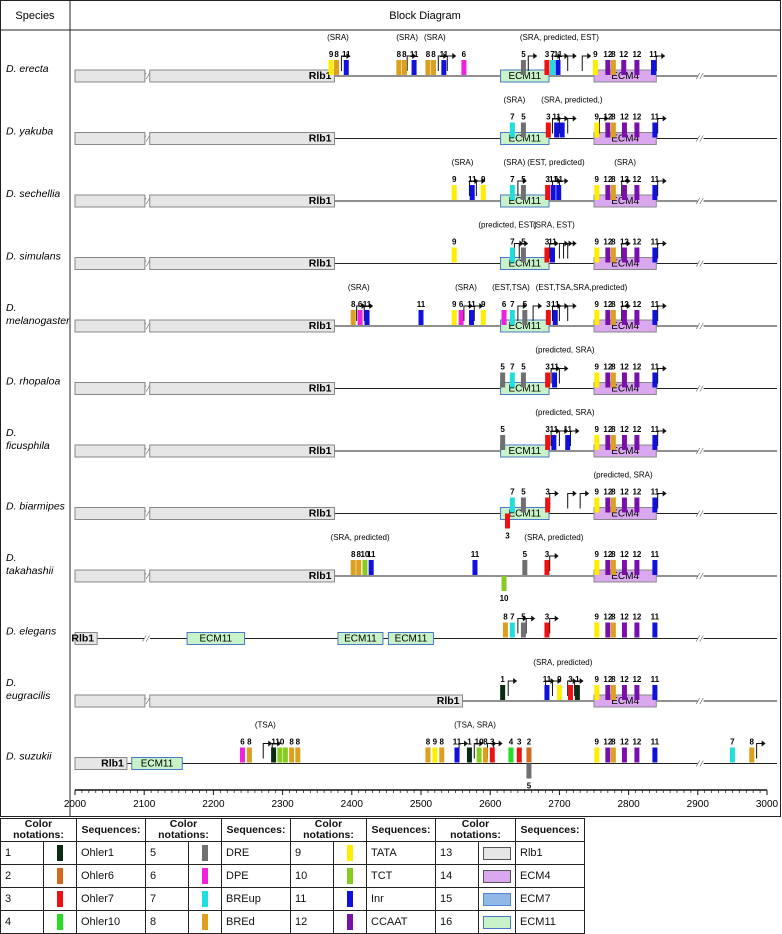 This screenshot has width=782, height=934. Describe the element at coordinates (111, 922) in the screenshot. I see `legend-sequence-cell: Ohler10` at that location.